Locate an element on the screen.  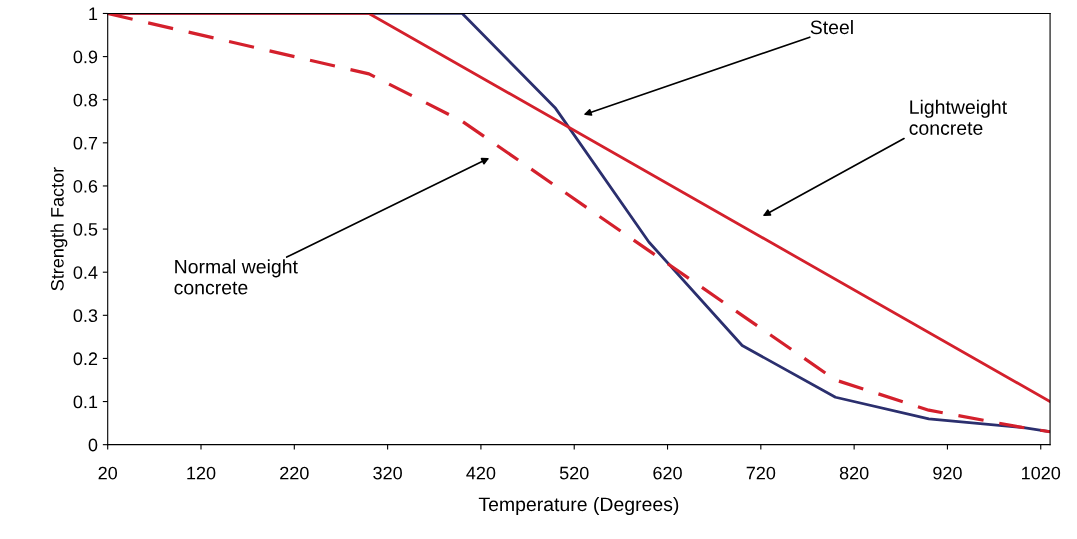
annotation: Normal weight concrete is located at coordinates (236, 277).